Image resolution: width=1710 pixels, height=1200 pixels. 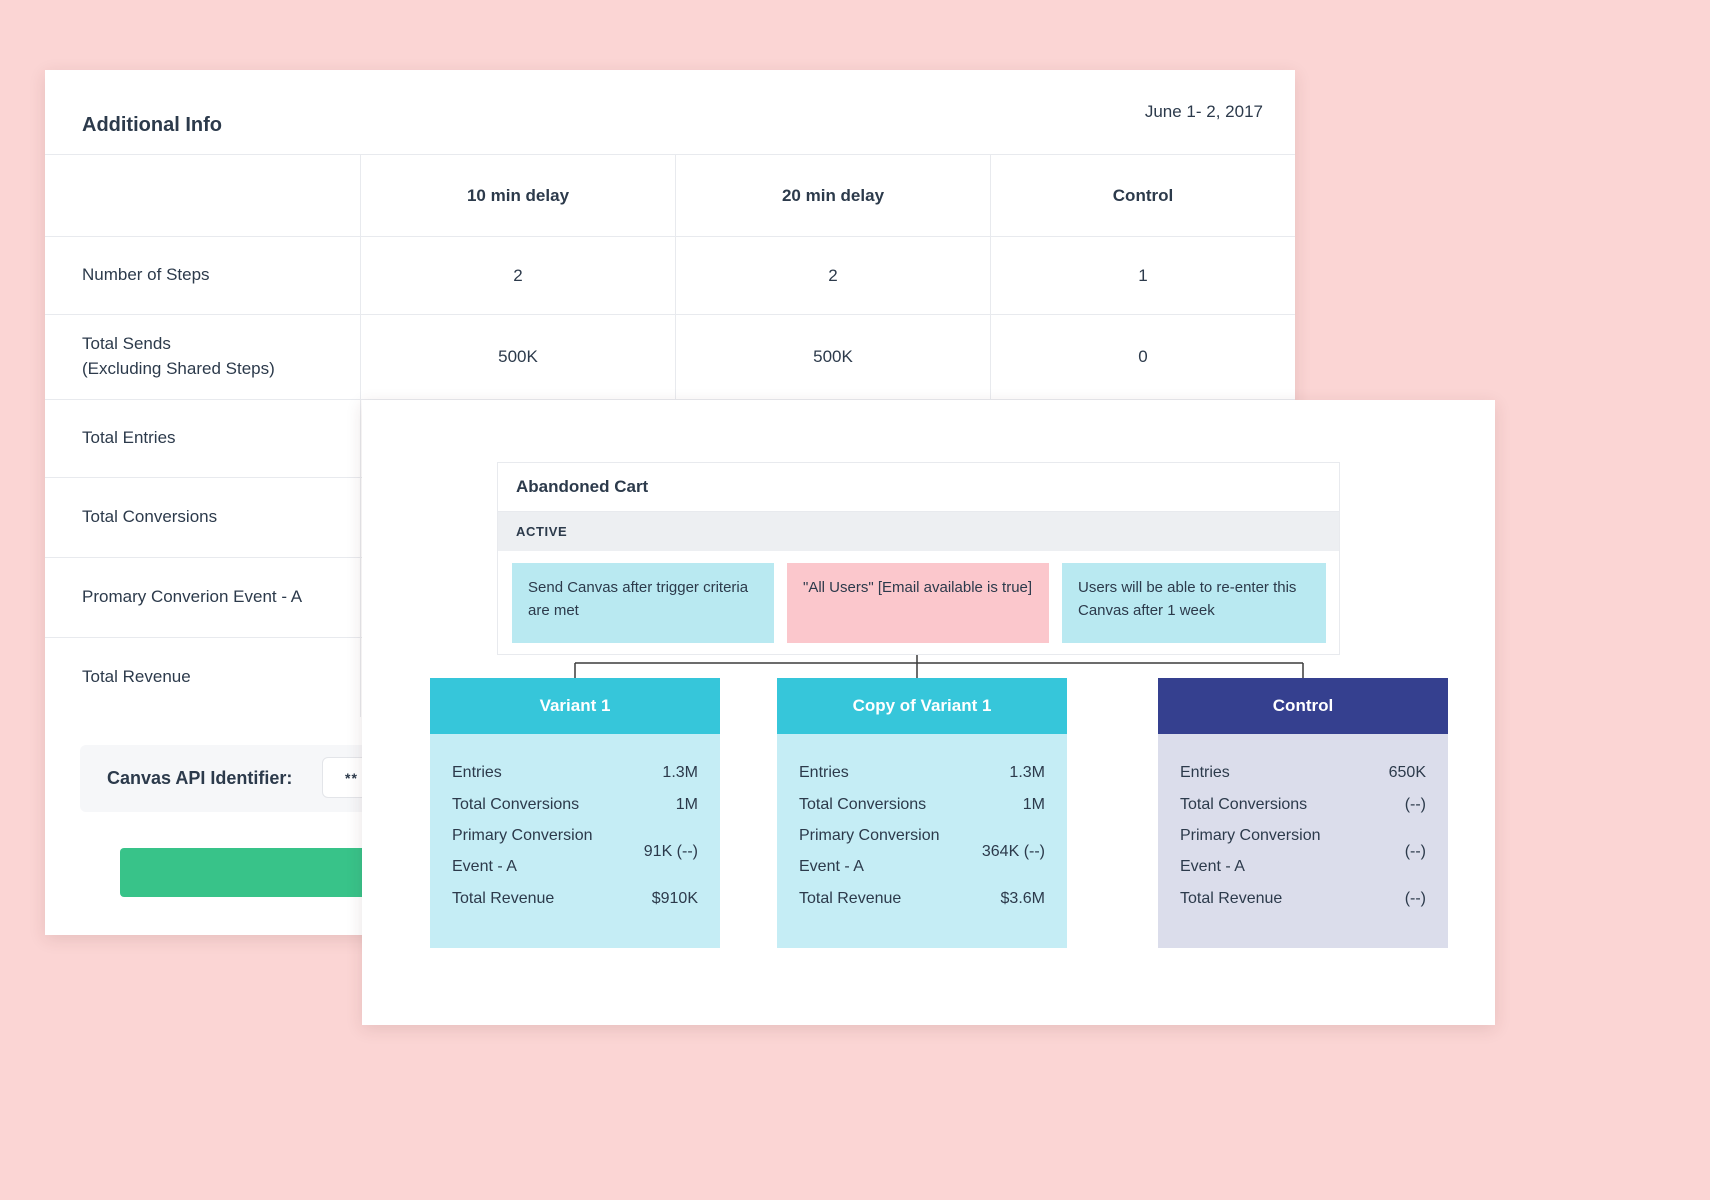 What do you see at coordinates (1303, 898) in the screenshot?
I see `stat-row-total-revenue: Total Revenue (--)` at bounding box center [1303, 898].